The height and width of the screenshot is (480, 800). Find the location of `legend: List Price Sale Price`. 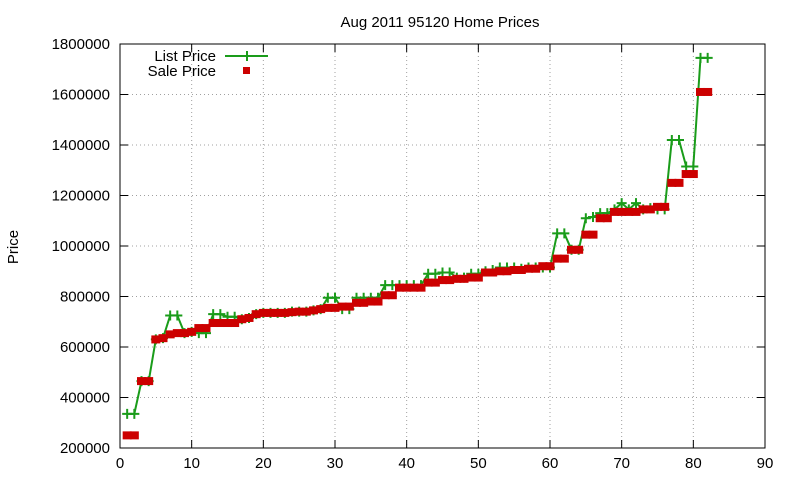

legend: List Price Sale Price is located at coordinates (208, 64).